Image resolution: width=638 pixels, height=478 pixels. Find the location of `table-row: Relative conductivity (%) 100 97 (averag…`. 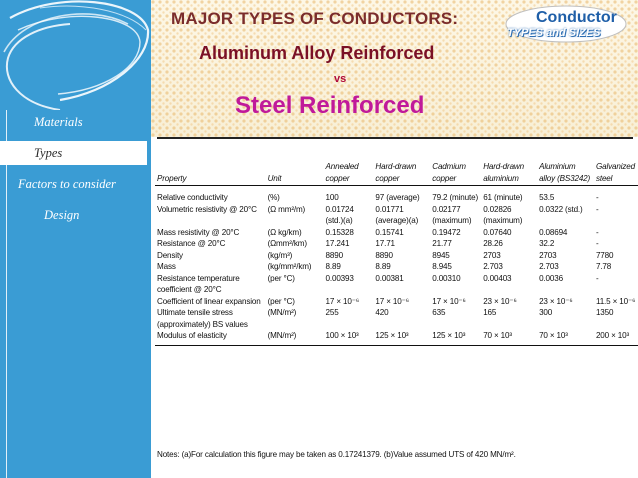

table-row: Relative conductivity (%) 100 97 (averag… is located at coordinates (396, 195).